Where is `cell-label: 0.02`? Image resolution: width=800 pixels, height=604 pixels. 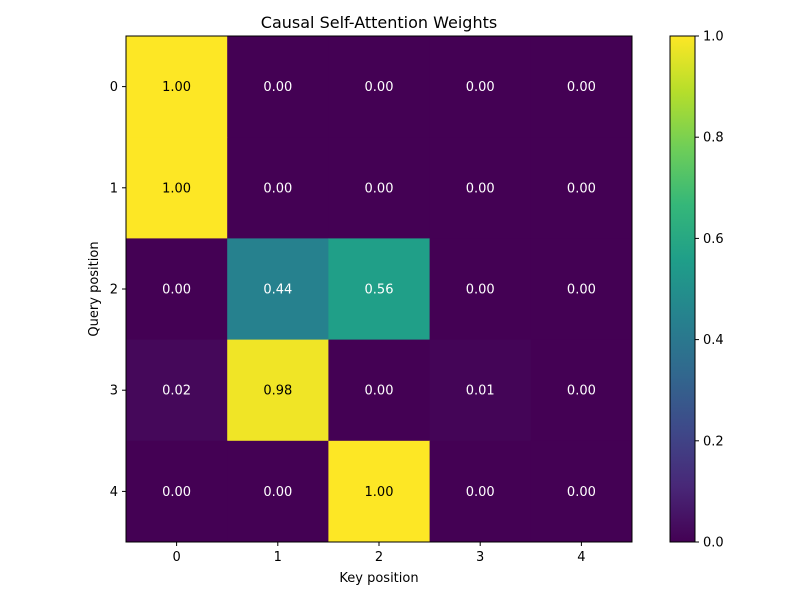 cell-label: 0.02 is located at coordinates (176, 391).